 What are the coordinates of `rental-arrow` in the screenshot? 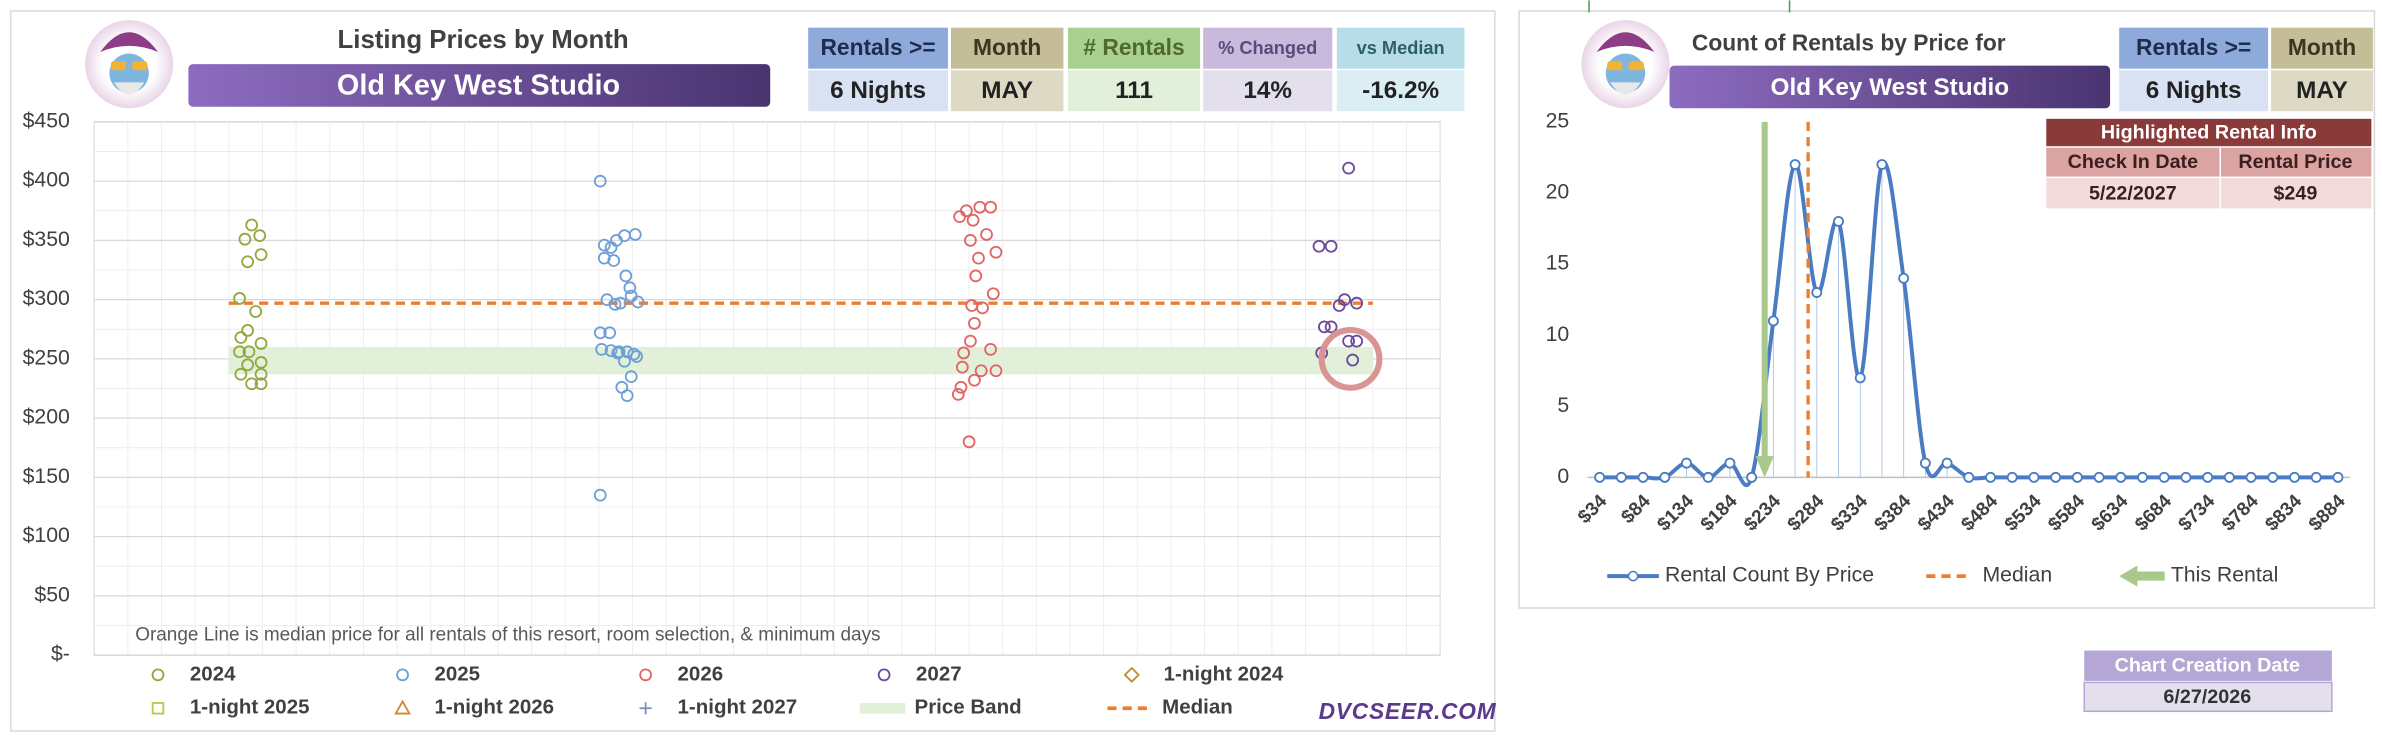 It's located at (1764, 299).